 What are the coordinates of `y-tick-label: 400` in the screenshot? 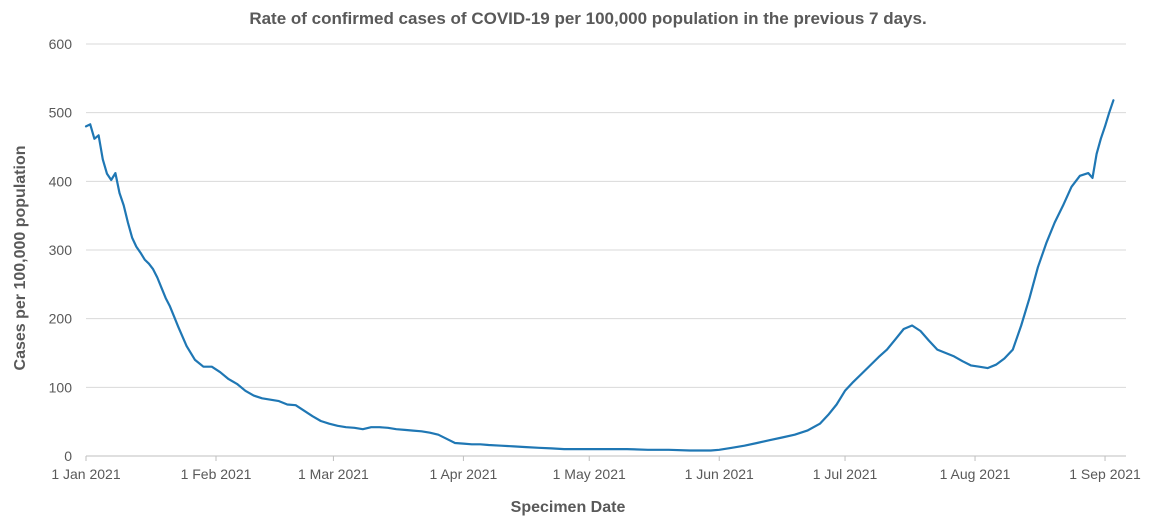 It's located at (61, 181).